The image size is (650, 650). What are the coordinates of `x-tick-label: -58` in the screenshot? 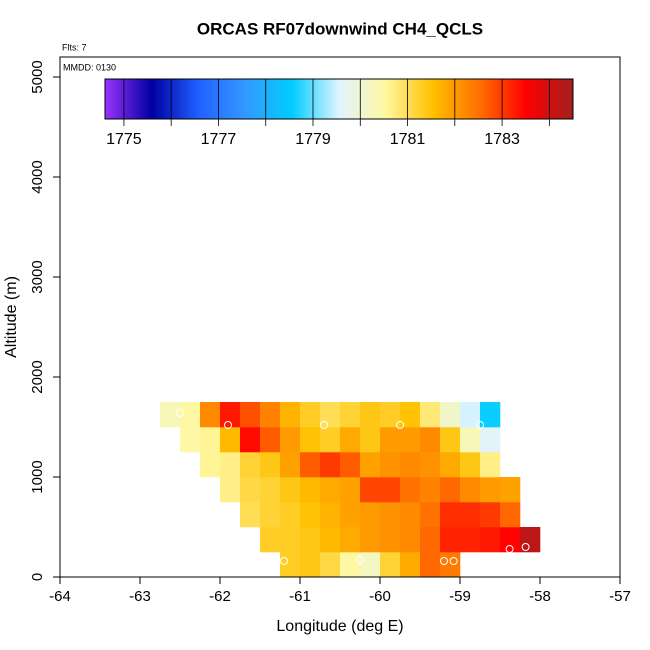 It's located at (540, 596).